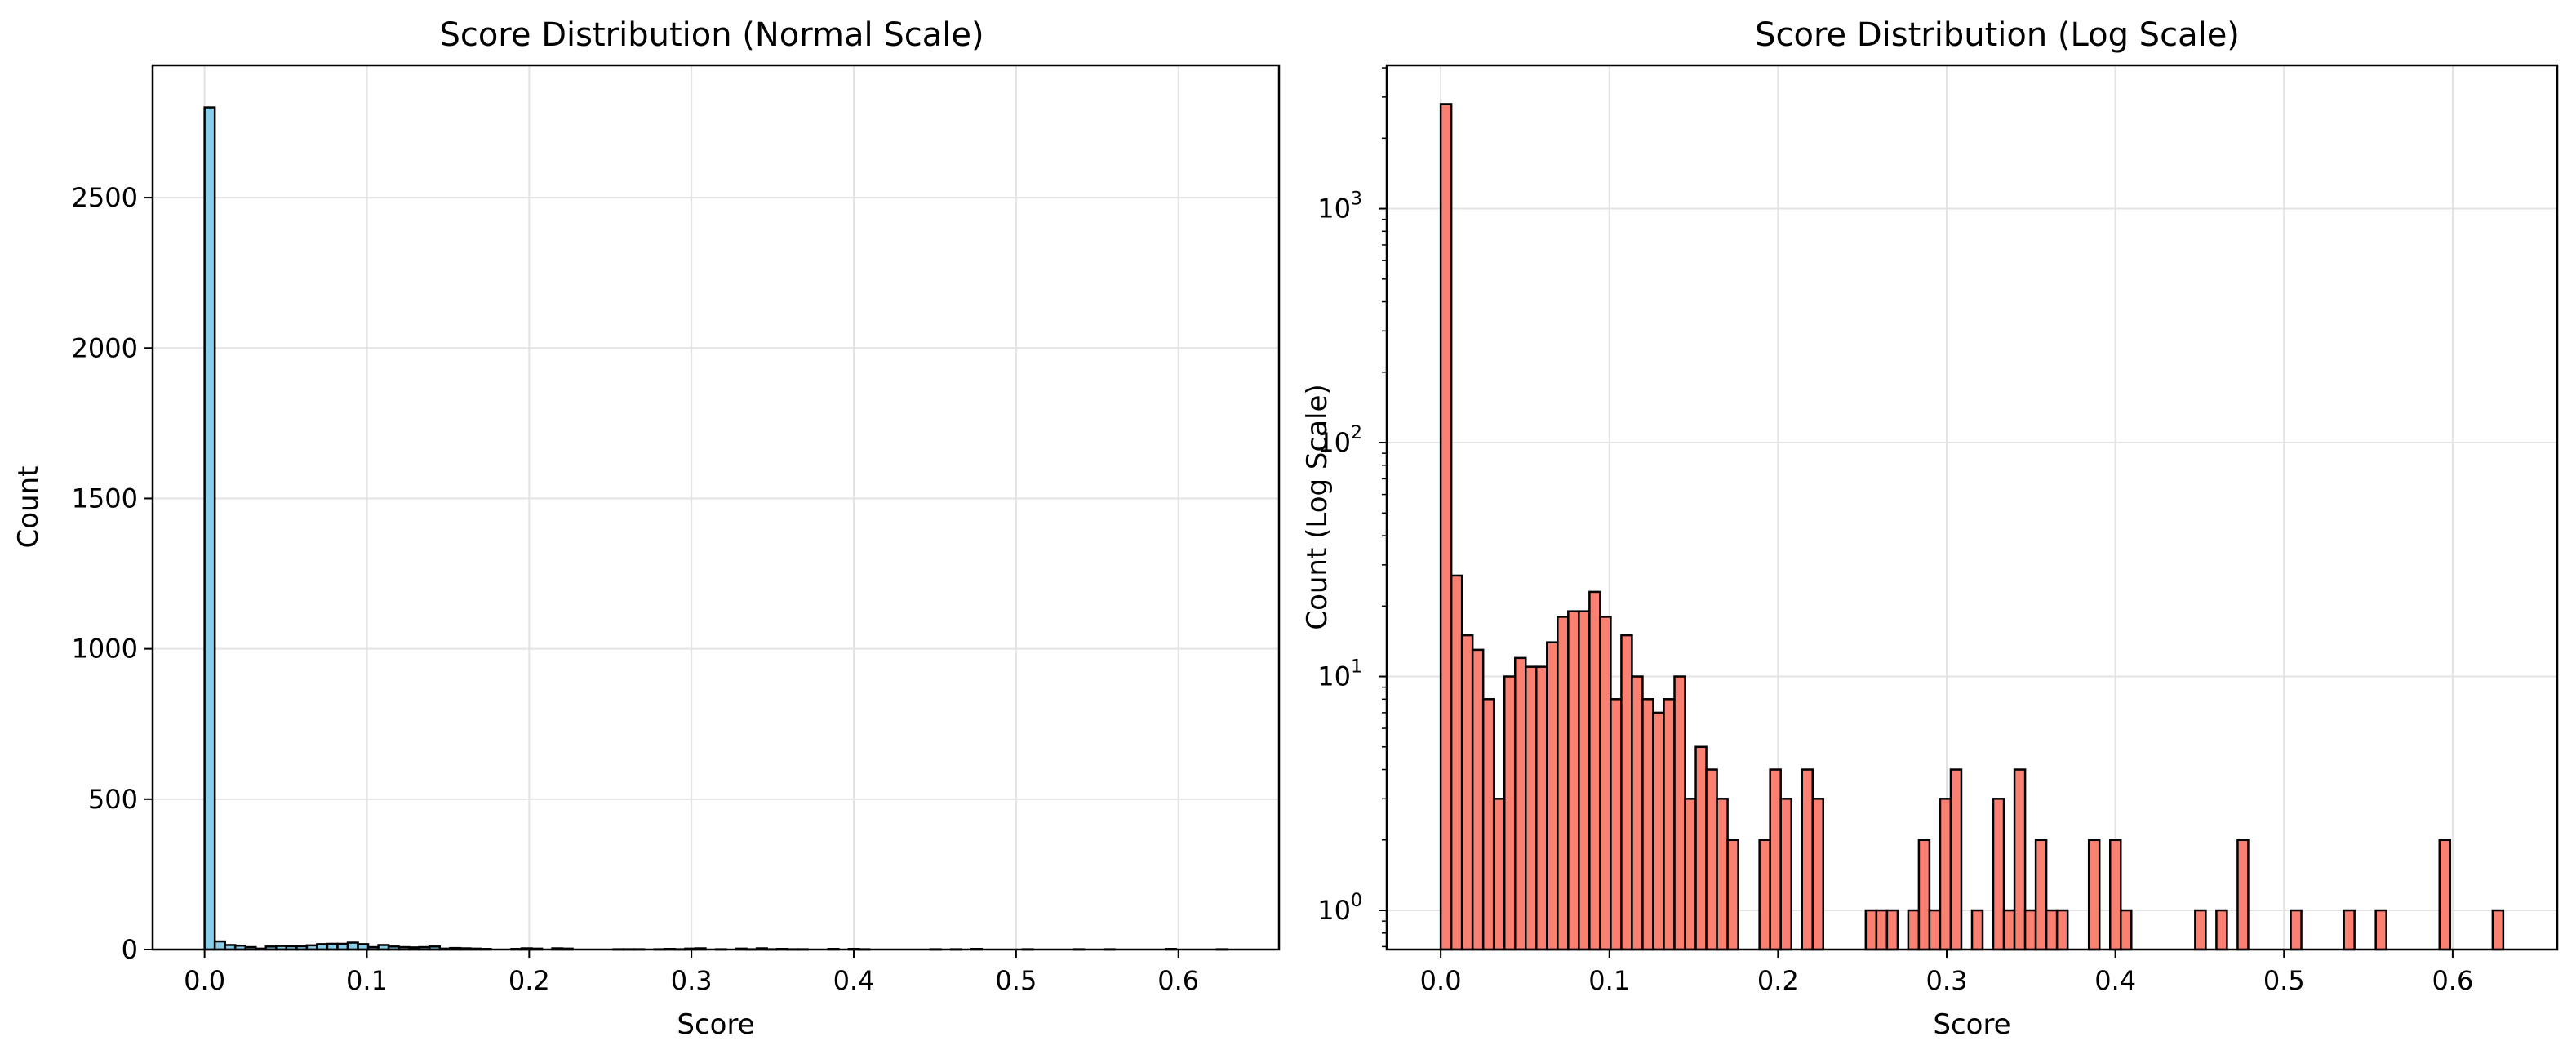 The height and width of the screenshot is (1050, 2576). I want to click on y-tick-label: 10³, so click(1339, 207).